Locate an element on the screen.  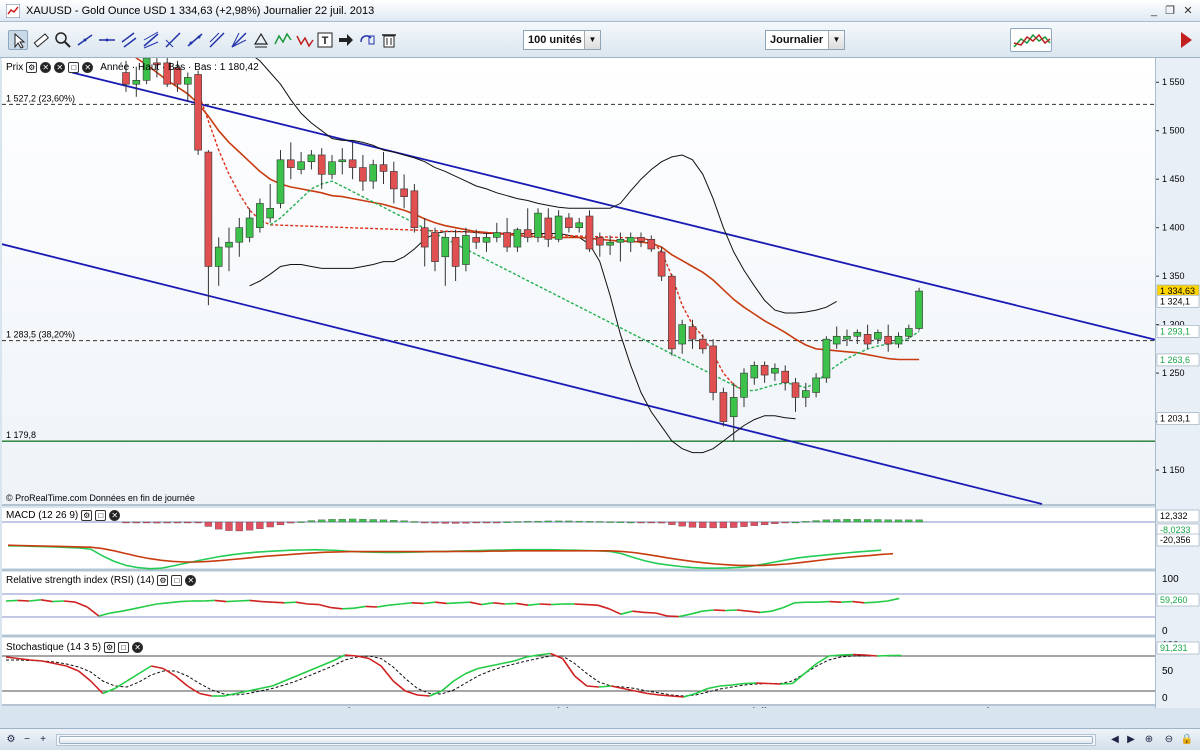
fibonacci-icon is located at coordinates (151, 40).